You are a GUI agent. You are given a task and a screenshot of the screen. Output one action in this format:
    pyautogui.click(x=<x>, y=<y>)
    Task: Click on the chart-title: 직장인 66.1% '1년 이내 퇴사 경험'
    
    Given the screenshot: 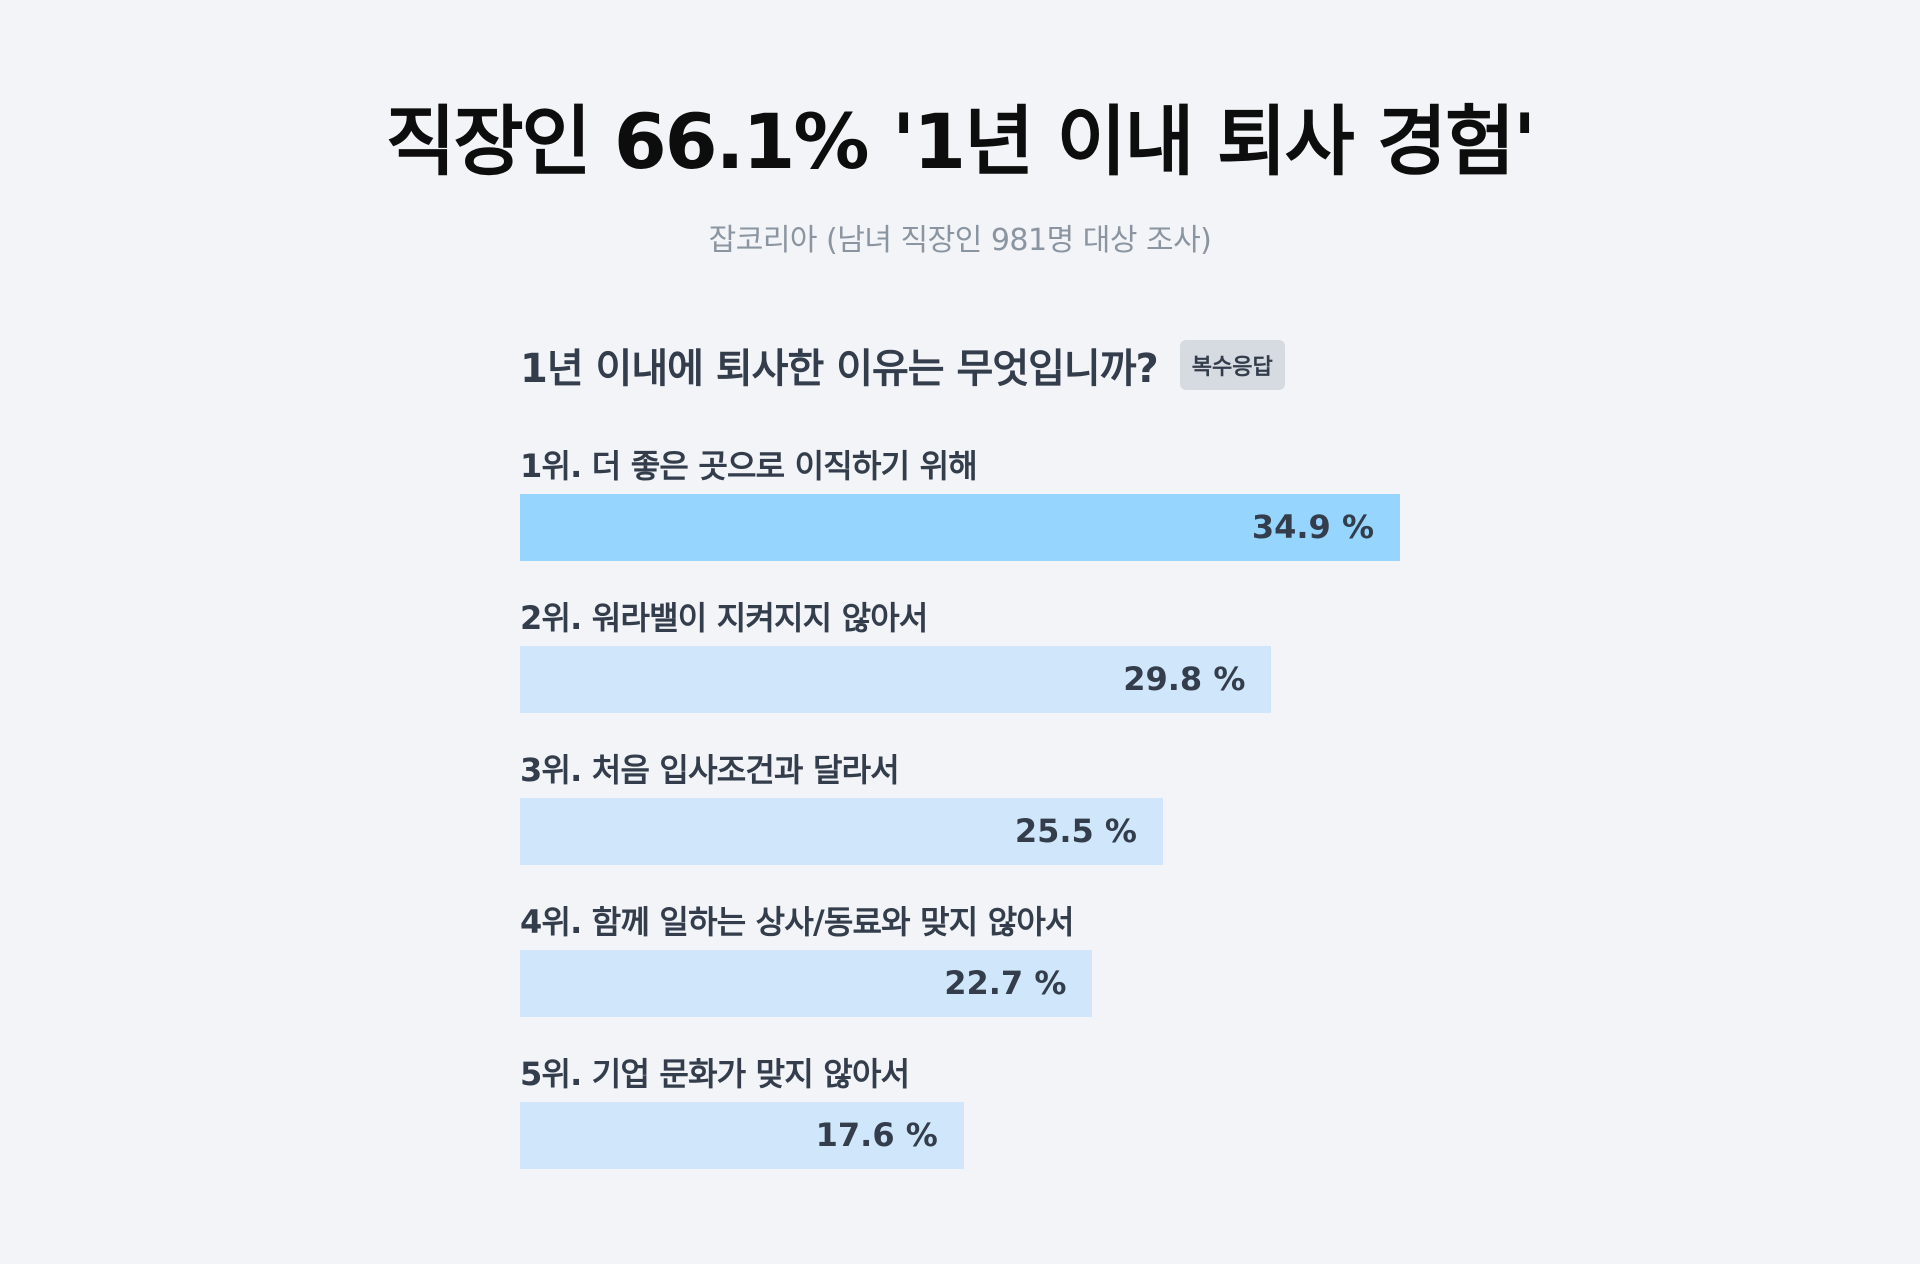 What is the action you would take?
    pyautogui.click(x=961, y=141)
    